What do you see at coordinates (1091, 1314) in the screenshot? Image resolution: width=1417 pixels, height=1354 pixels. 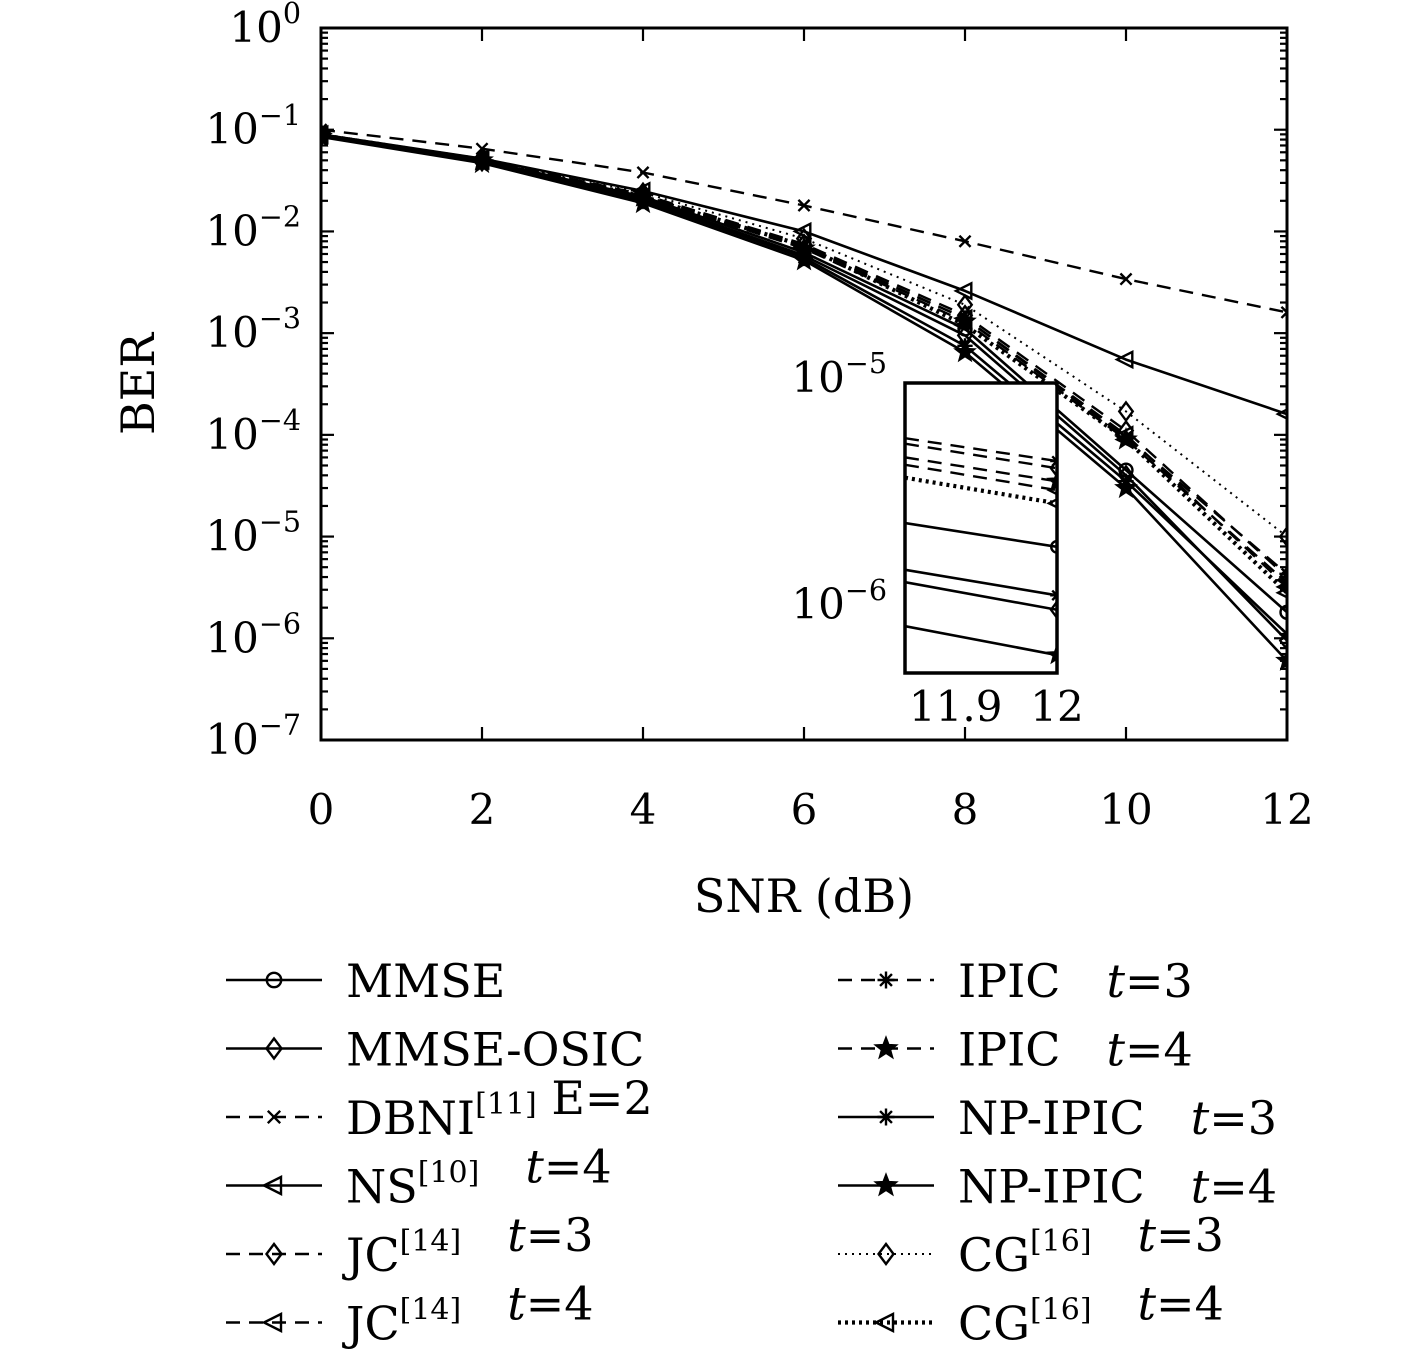 I see `legend-label: CG[16] t=4` at bounding box center [1091, 1314].